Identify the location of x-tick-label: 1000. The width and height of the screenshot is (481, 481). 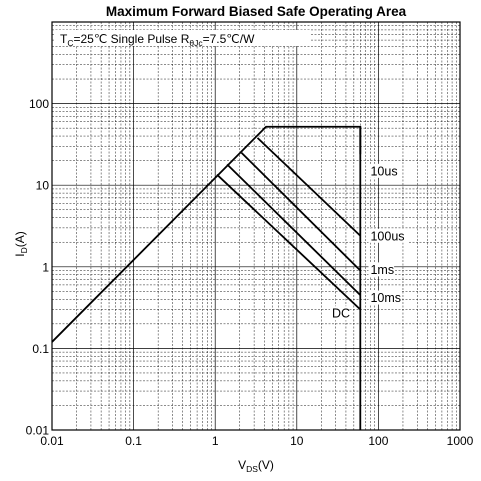
(460, 441).